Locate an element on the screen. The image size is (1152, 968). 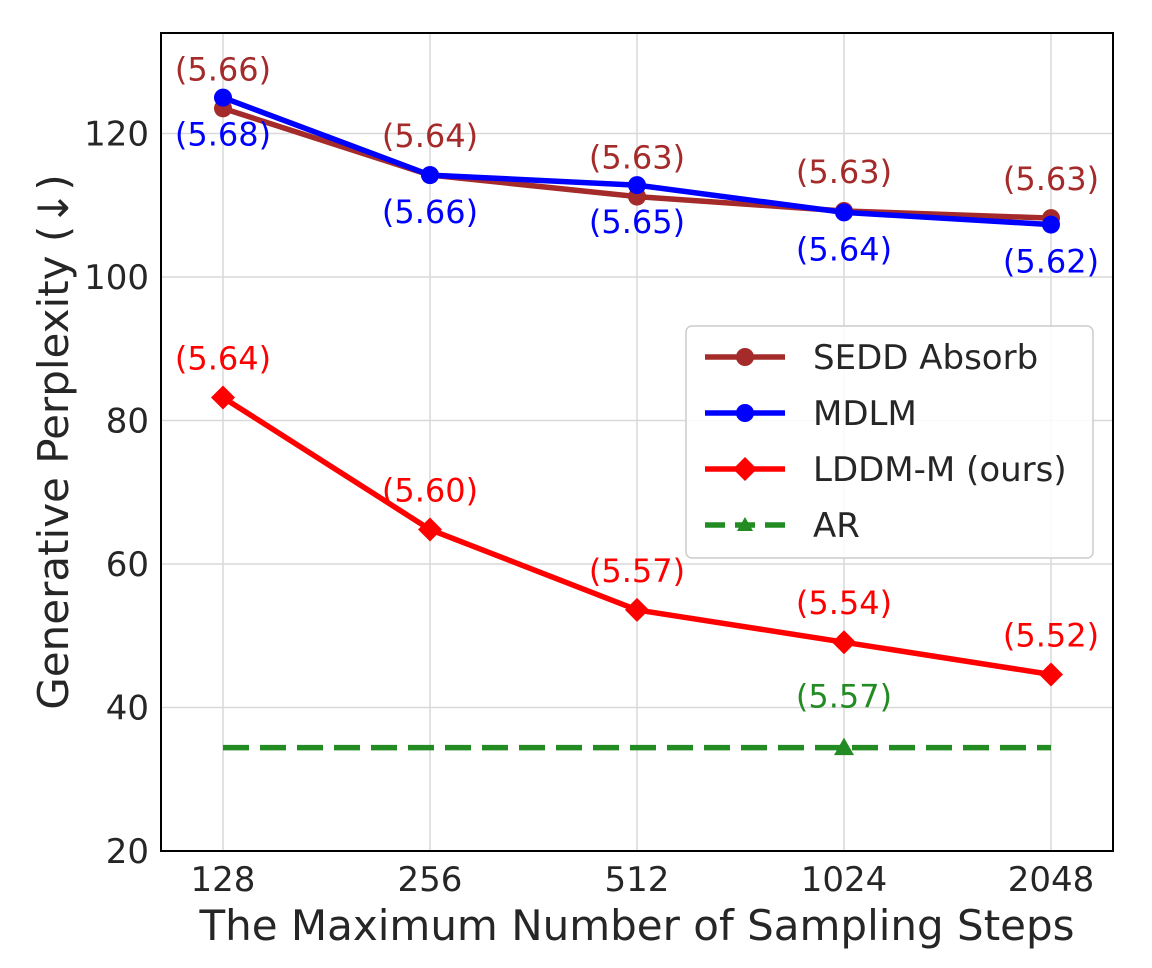
legend-marker-sedd-absorb is located at coordinates (745, 357).